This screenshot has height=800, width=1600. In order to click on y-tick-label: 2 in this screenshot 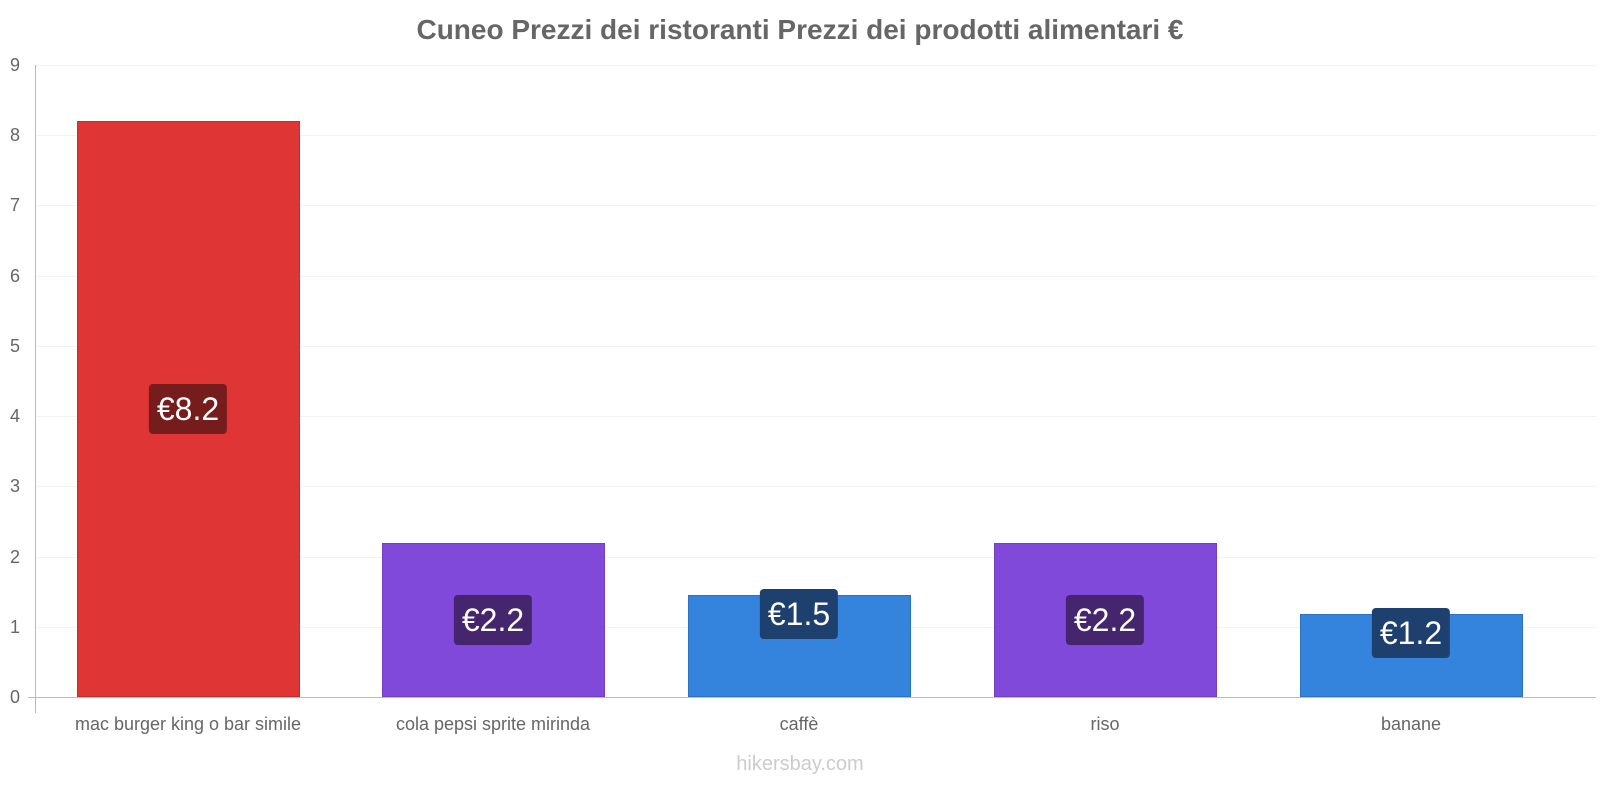, I will do `click(14, 556)`.